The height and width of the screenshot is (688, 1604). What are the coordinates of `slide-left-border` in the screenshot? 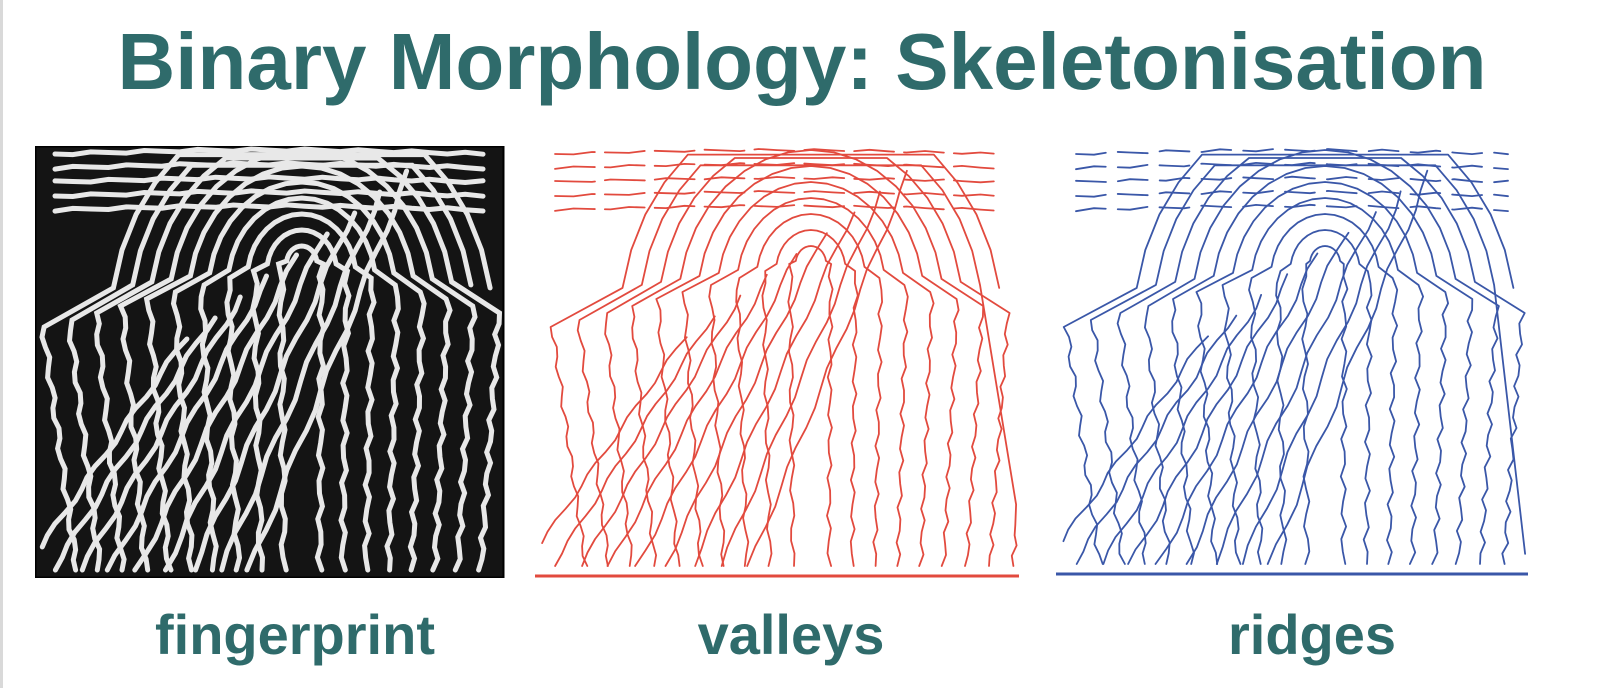 It's located at (1, 344).